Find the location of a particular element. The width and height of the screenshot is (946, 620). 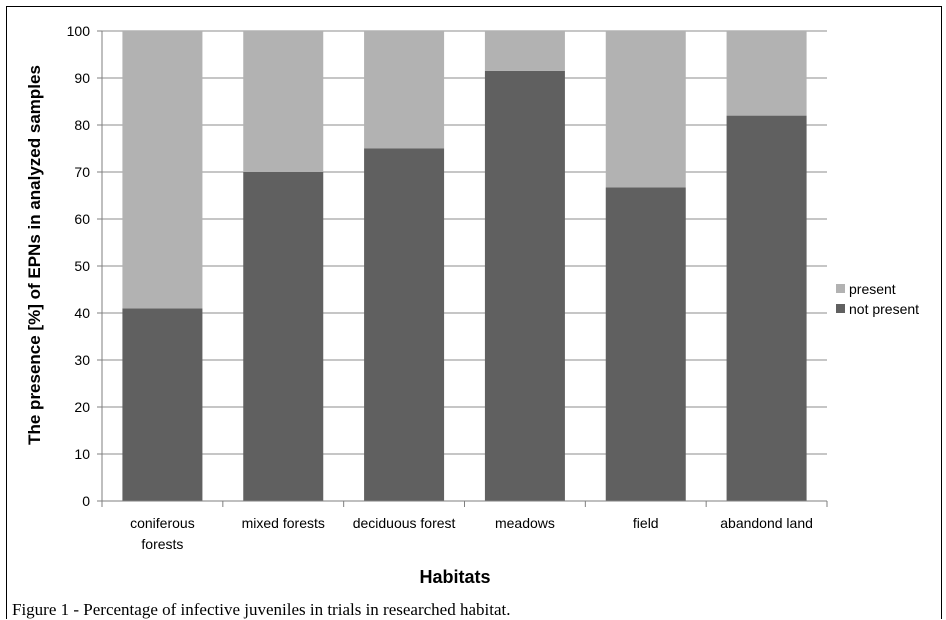

y-tick-label: 100 is located at coordinates (79, 31).